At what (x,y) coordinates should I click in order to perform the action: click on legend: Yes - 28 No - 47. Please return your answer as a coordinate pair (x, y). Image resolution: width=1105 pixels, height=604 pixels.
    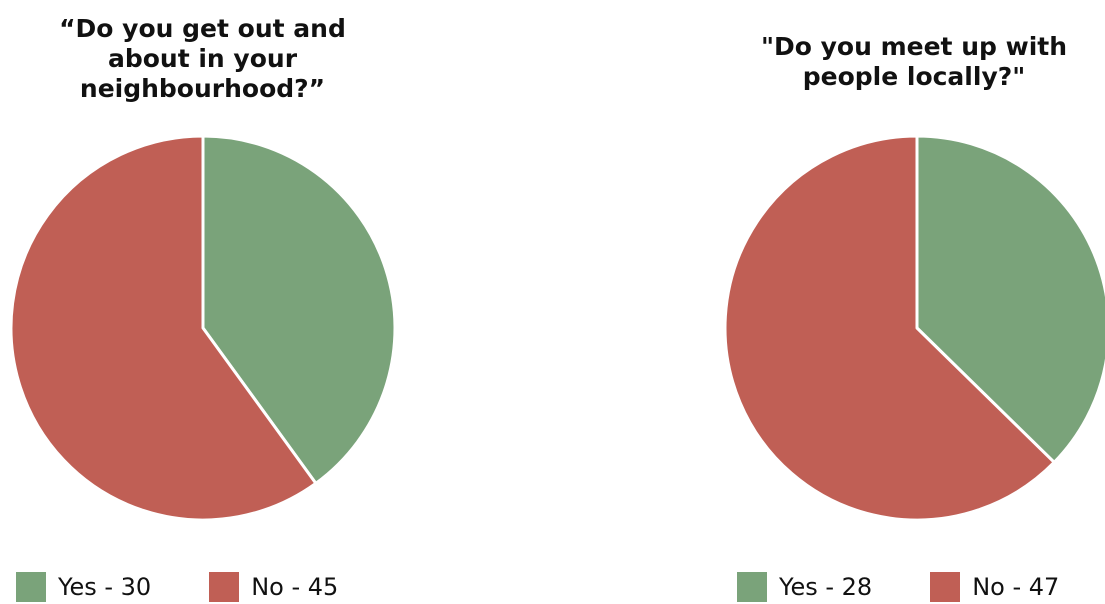
    Looking at the image, I should click on (898, 587).